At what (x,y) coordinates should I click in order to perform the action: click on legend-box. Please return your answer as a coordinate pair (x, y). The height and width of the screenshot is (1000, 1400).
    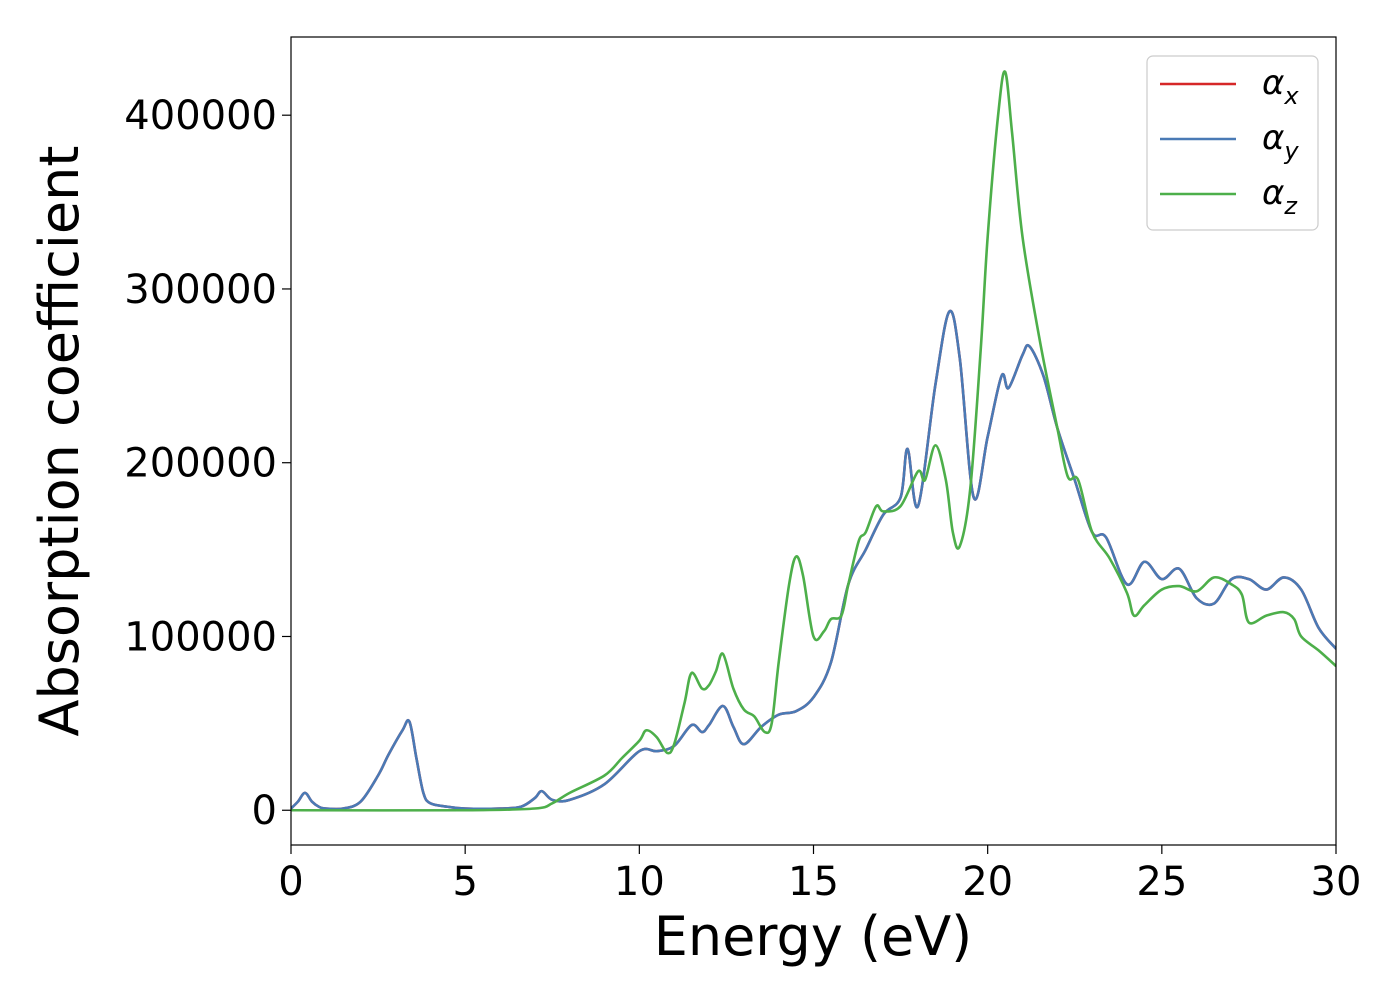
    Looking at the image, I should click on (1232, 143).